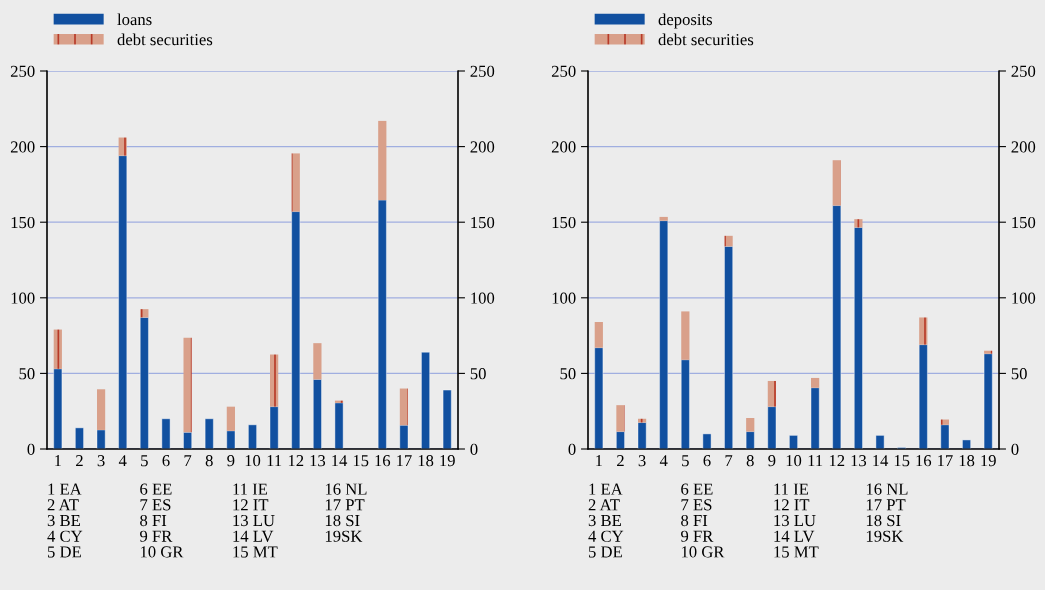  What do you see at coordinates (134, 19) in the screenshot?
I see `legend-label: loans` at bounding box center [134, 19].